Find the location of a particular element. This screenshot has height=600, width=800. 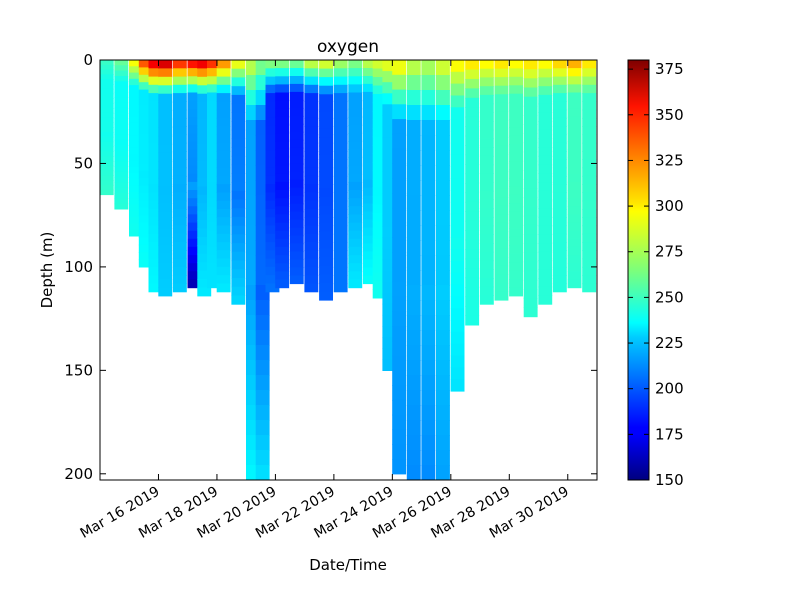

y-tick-label: 0 is located at coordinates (88, 60).